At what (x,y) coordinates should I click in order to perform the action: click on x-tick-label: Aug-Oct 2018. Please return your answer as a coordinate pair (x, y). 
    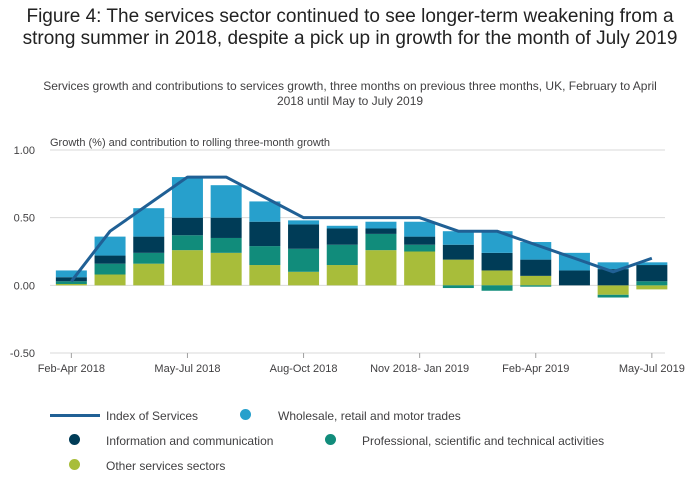
    Looking at the image, I should click on (304, 369).